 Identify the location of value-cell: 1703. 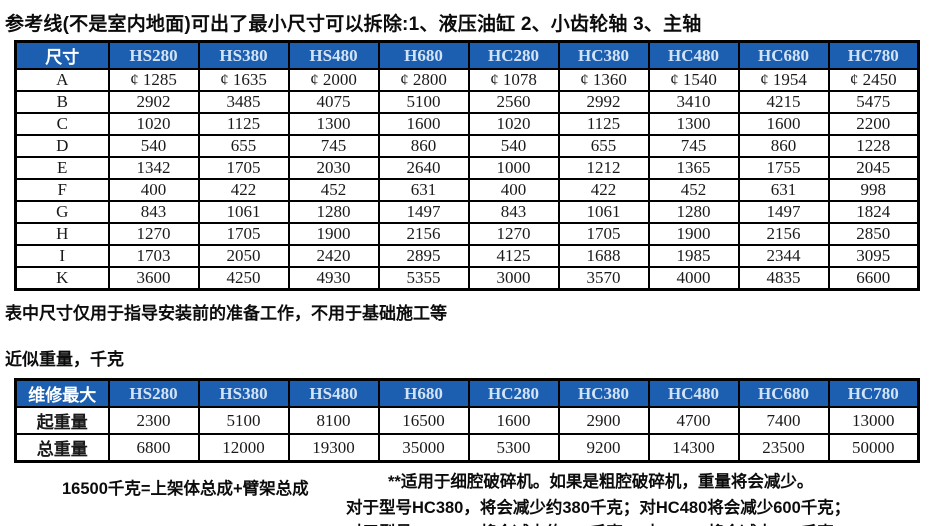
(153, 256).